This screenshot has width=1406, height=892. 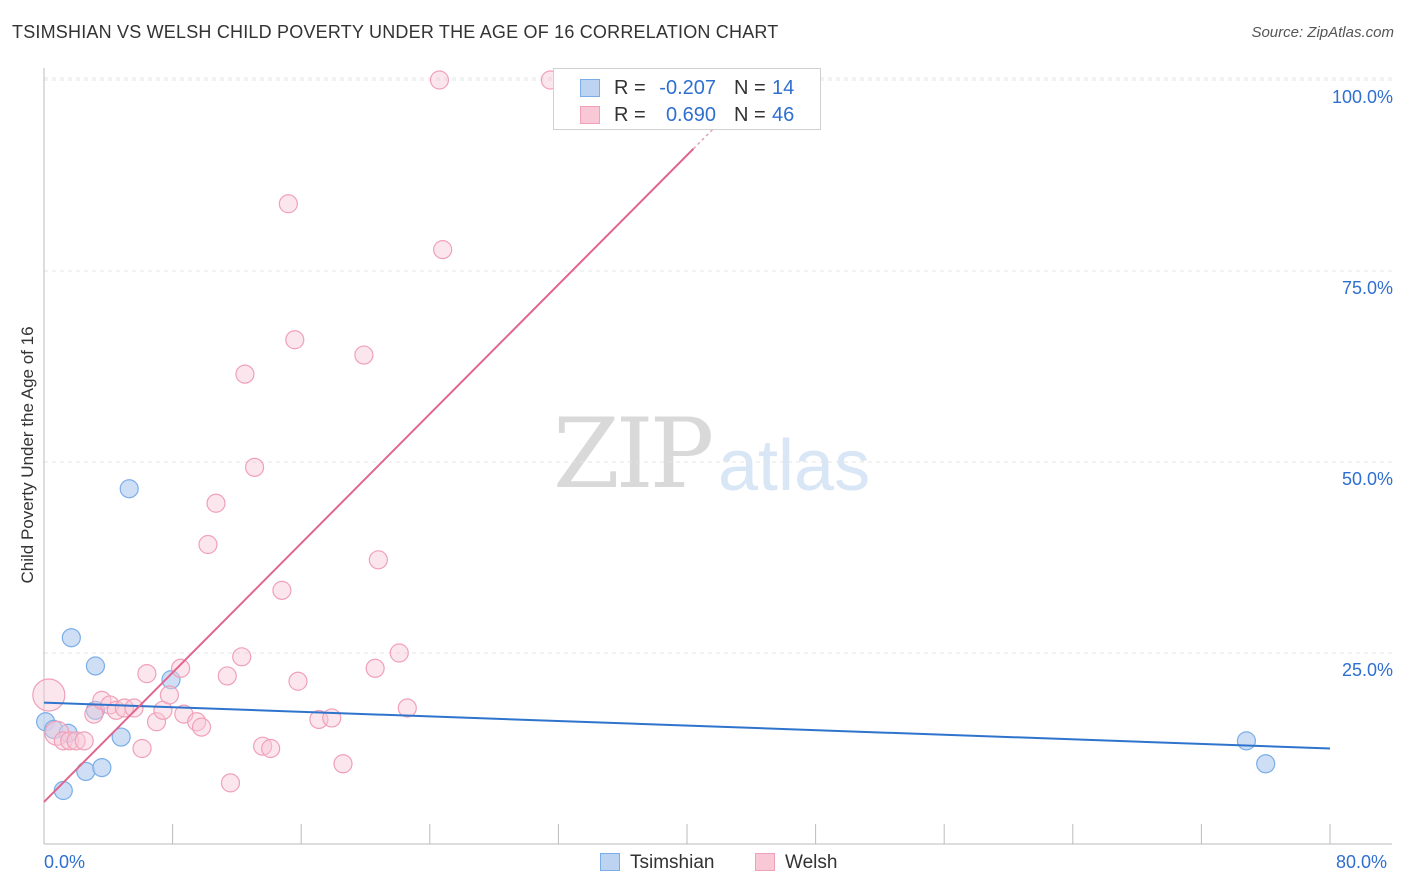 I want to click on y-tick-label-100: 100.0%, so click(x=1362, y=97).